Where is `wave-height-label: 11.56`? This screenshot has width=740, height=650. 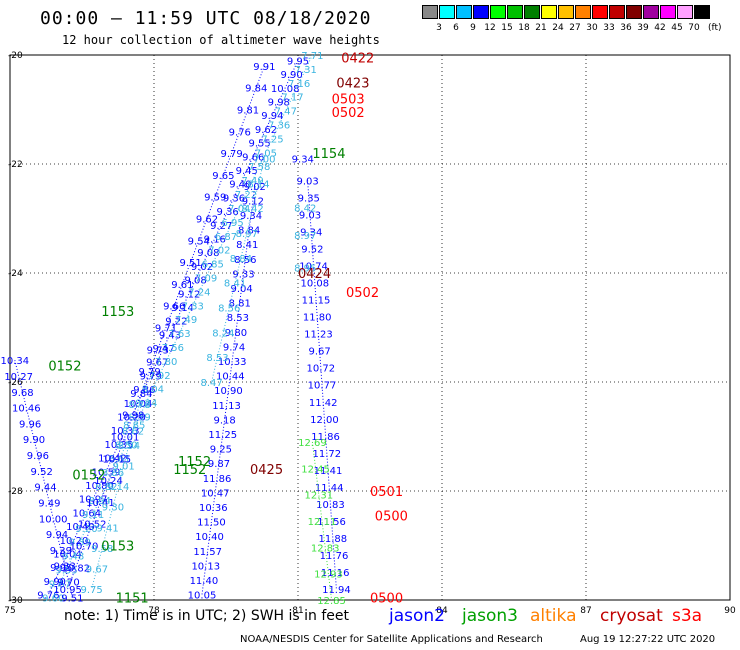
wave-height-label: 11.56 is located at coordinates (331, 522).